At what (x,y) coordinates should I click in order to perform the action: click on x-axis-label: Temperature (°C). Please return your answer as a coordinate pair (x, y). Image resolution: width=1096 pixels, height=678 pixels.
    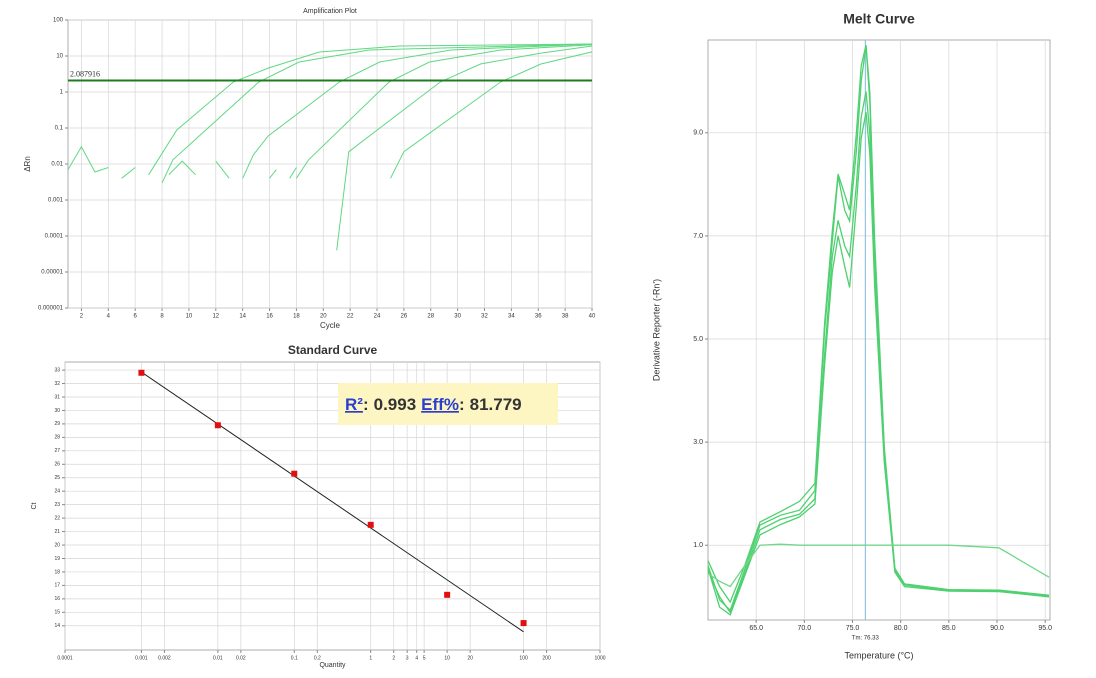
    Looking at the image, I should click on (878, 655).